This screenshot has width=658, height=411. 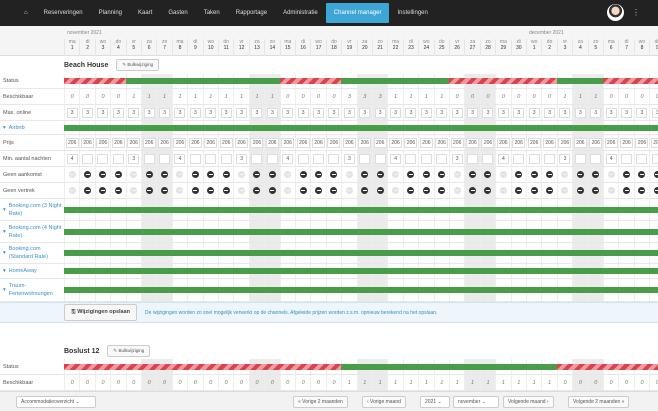 What do you see at coordinates (384, 402) in the screenshot?
I see `prev-month-button: ‹ Vorige maand` at bounding box center [384, 402].